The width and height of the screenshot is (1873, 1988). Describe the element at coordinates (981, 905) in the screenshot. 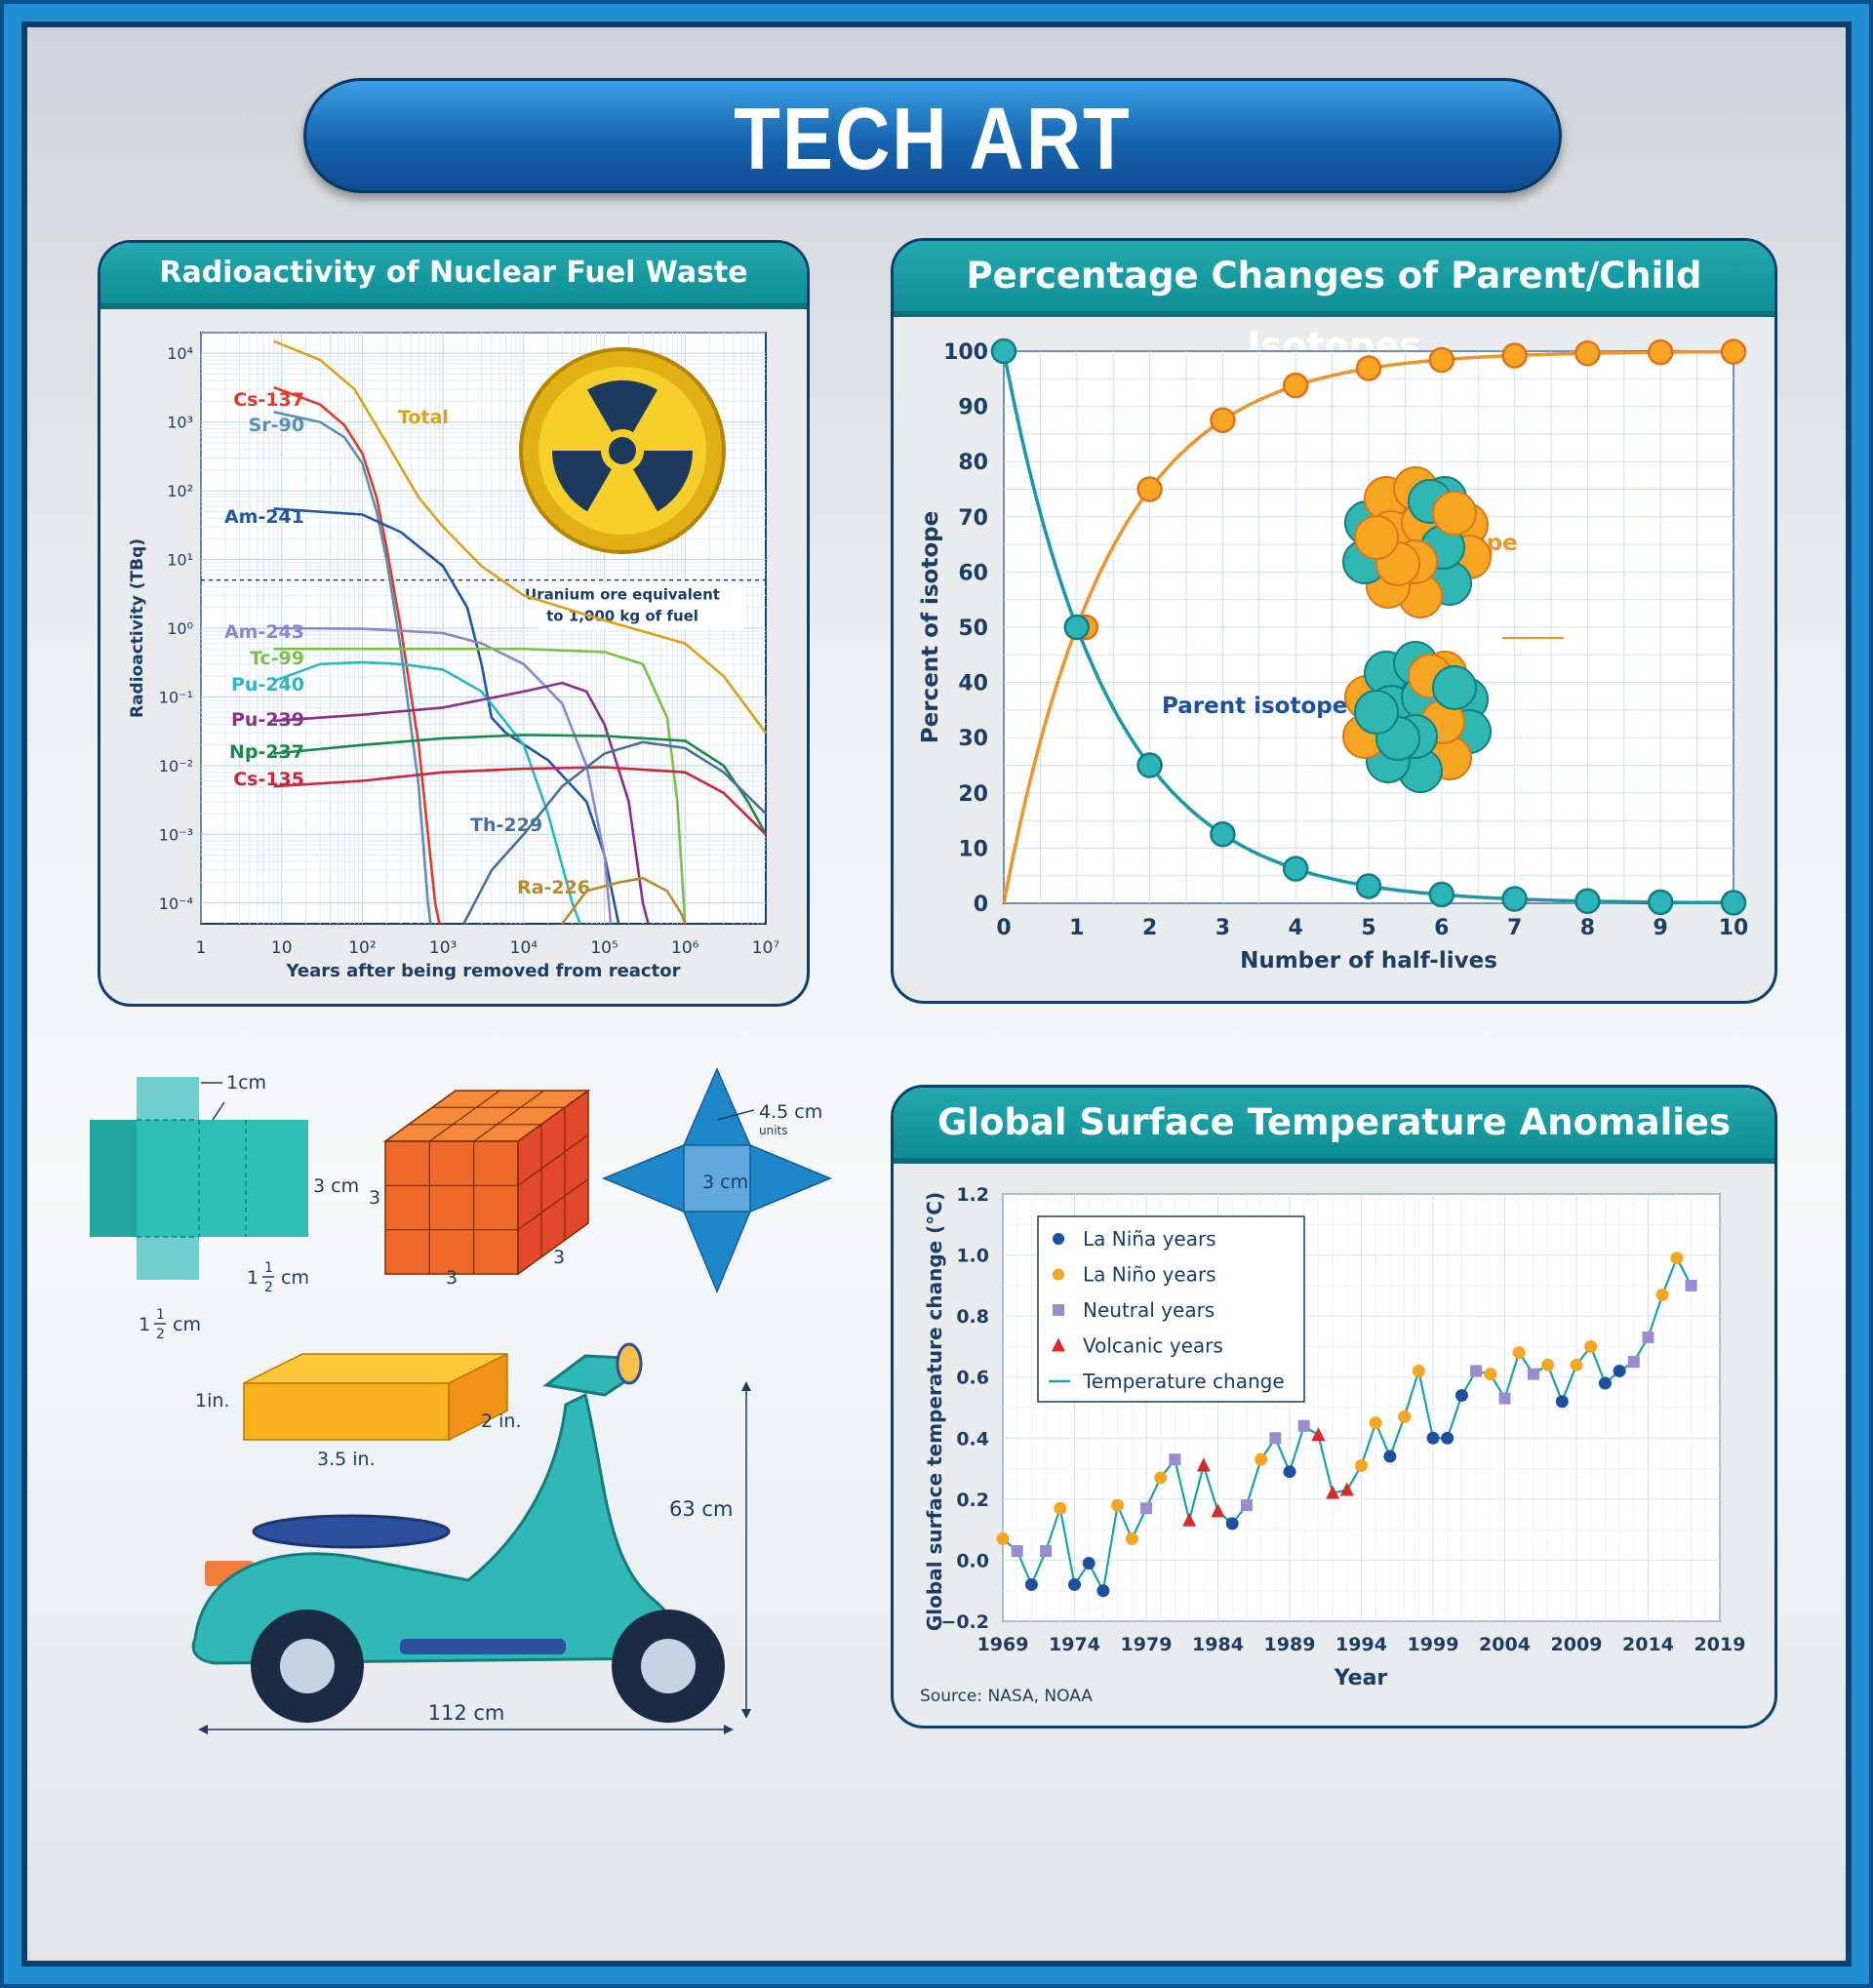

I see `y-tick-label: 0` at that location.